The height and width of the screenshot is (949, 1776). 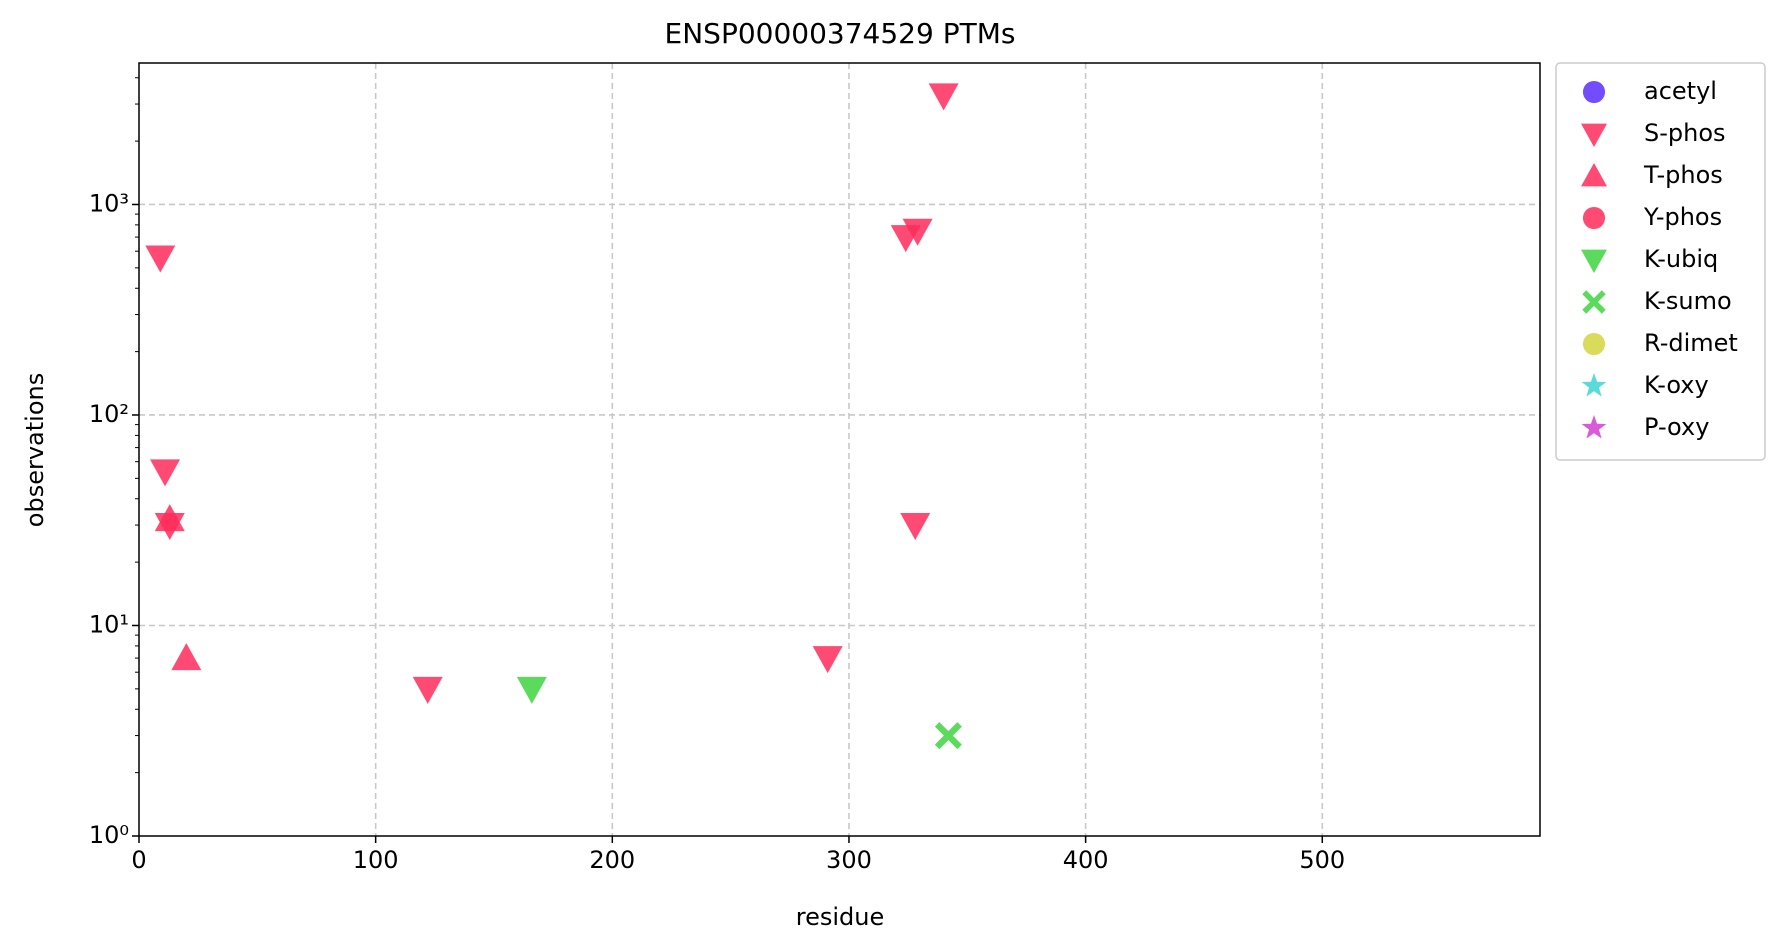 What do you see at coordinates (1322, 860) in the screenshot?
I see `x-tick-label: 500` at bounding box center [1322, 860].